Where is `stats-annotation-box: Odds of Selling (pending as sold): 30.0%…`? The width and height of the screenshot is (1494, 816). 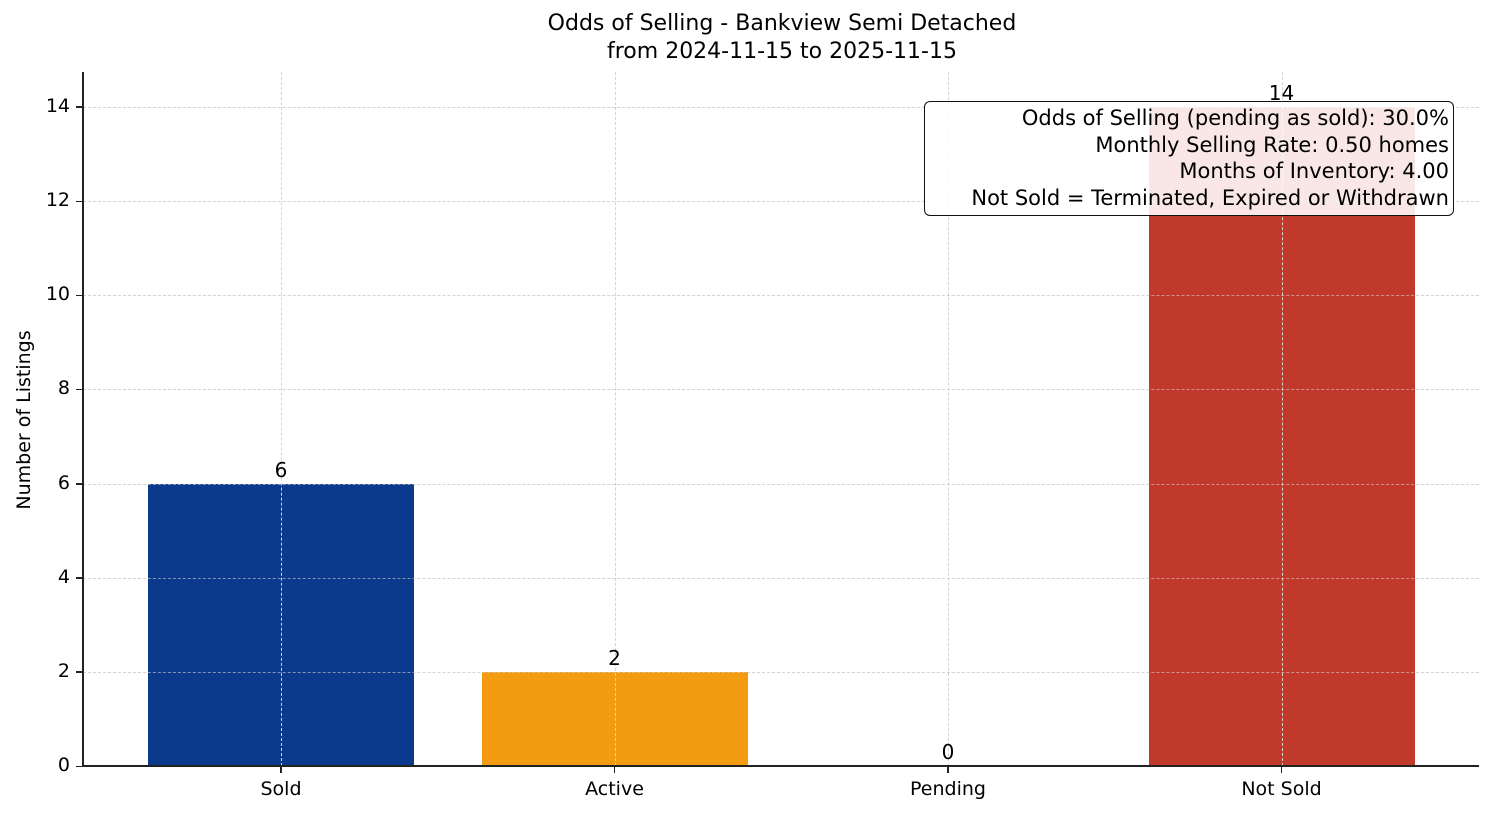
stats-annotation-box: Odds of Selling (pending as sold): 30.0%… is located at coordinates (1189, 158).